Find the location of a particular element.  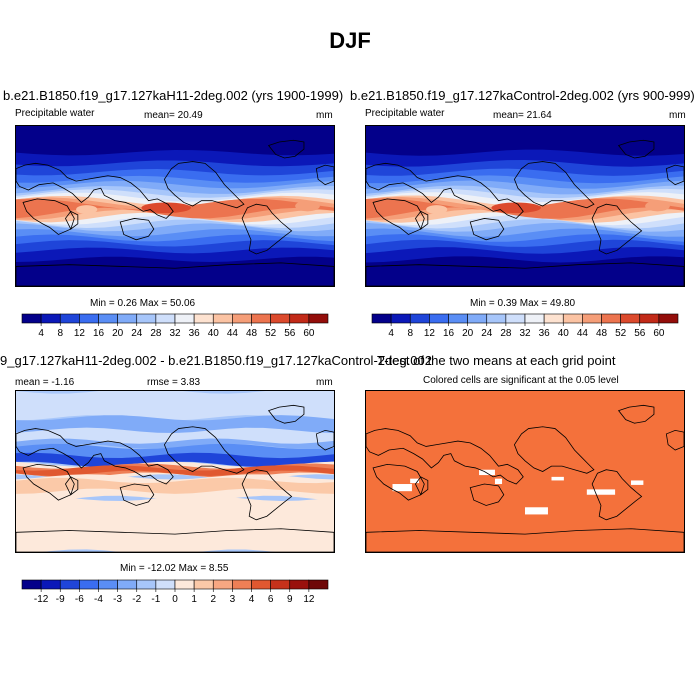

panel-case-minmax: Min = 0.26 Max = 50.06 is located at coordinates (143, 303).